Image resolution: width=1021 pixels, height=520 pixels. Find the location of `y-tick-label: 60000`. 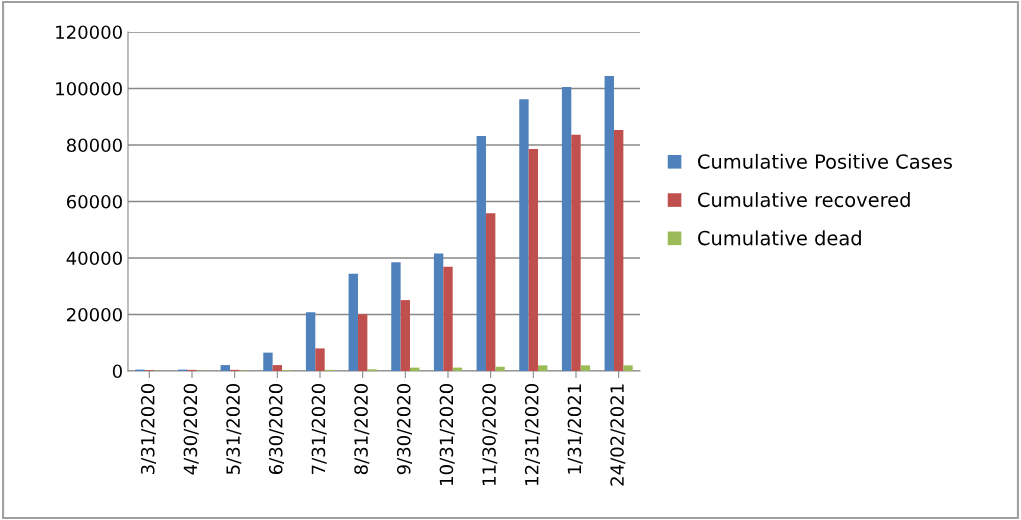

y-tick-label: 60000 is located at coordinates (94, 201).